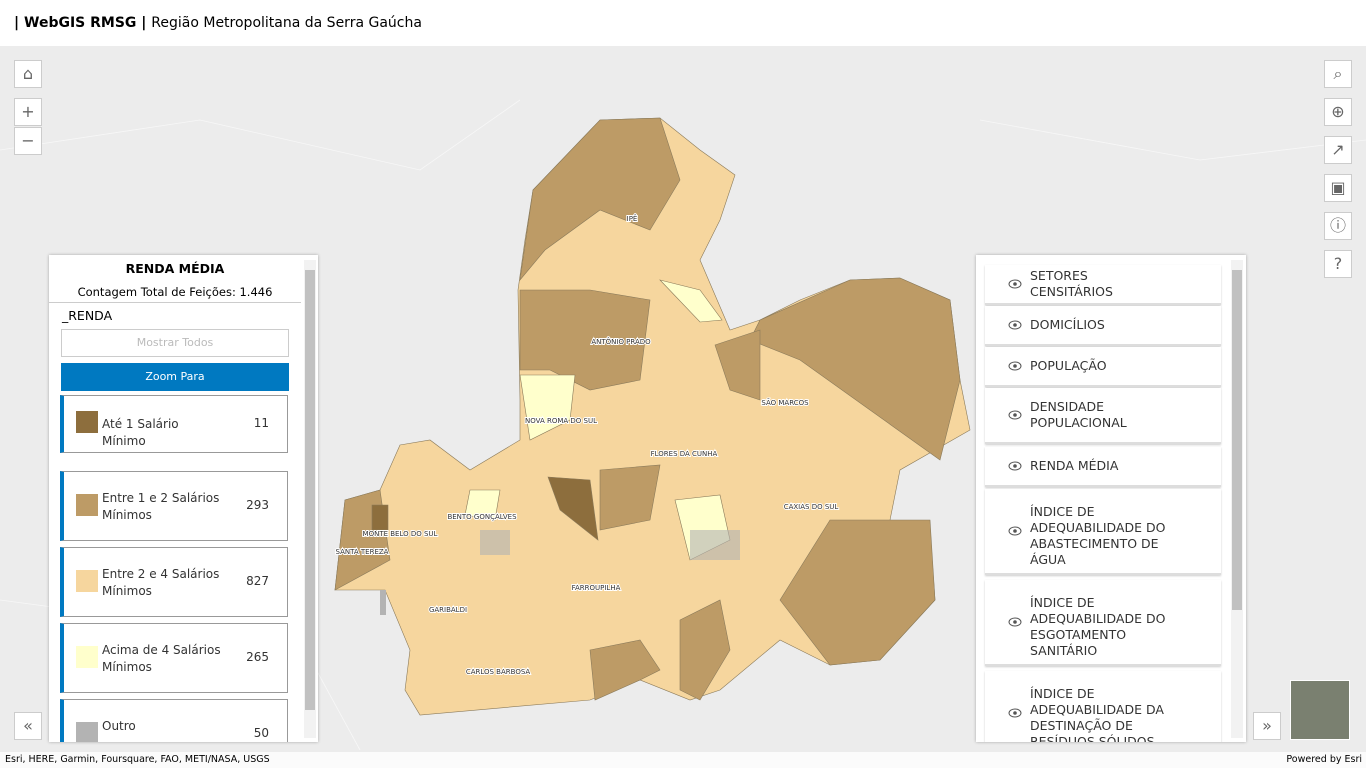 The height and width of the screenshot is (768, 1366). Describe the element at coordinates (175, 268) in the screenshot. I see `legend-title: RENDA MÉDIA` at that location.